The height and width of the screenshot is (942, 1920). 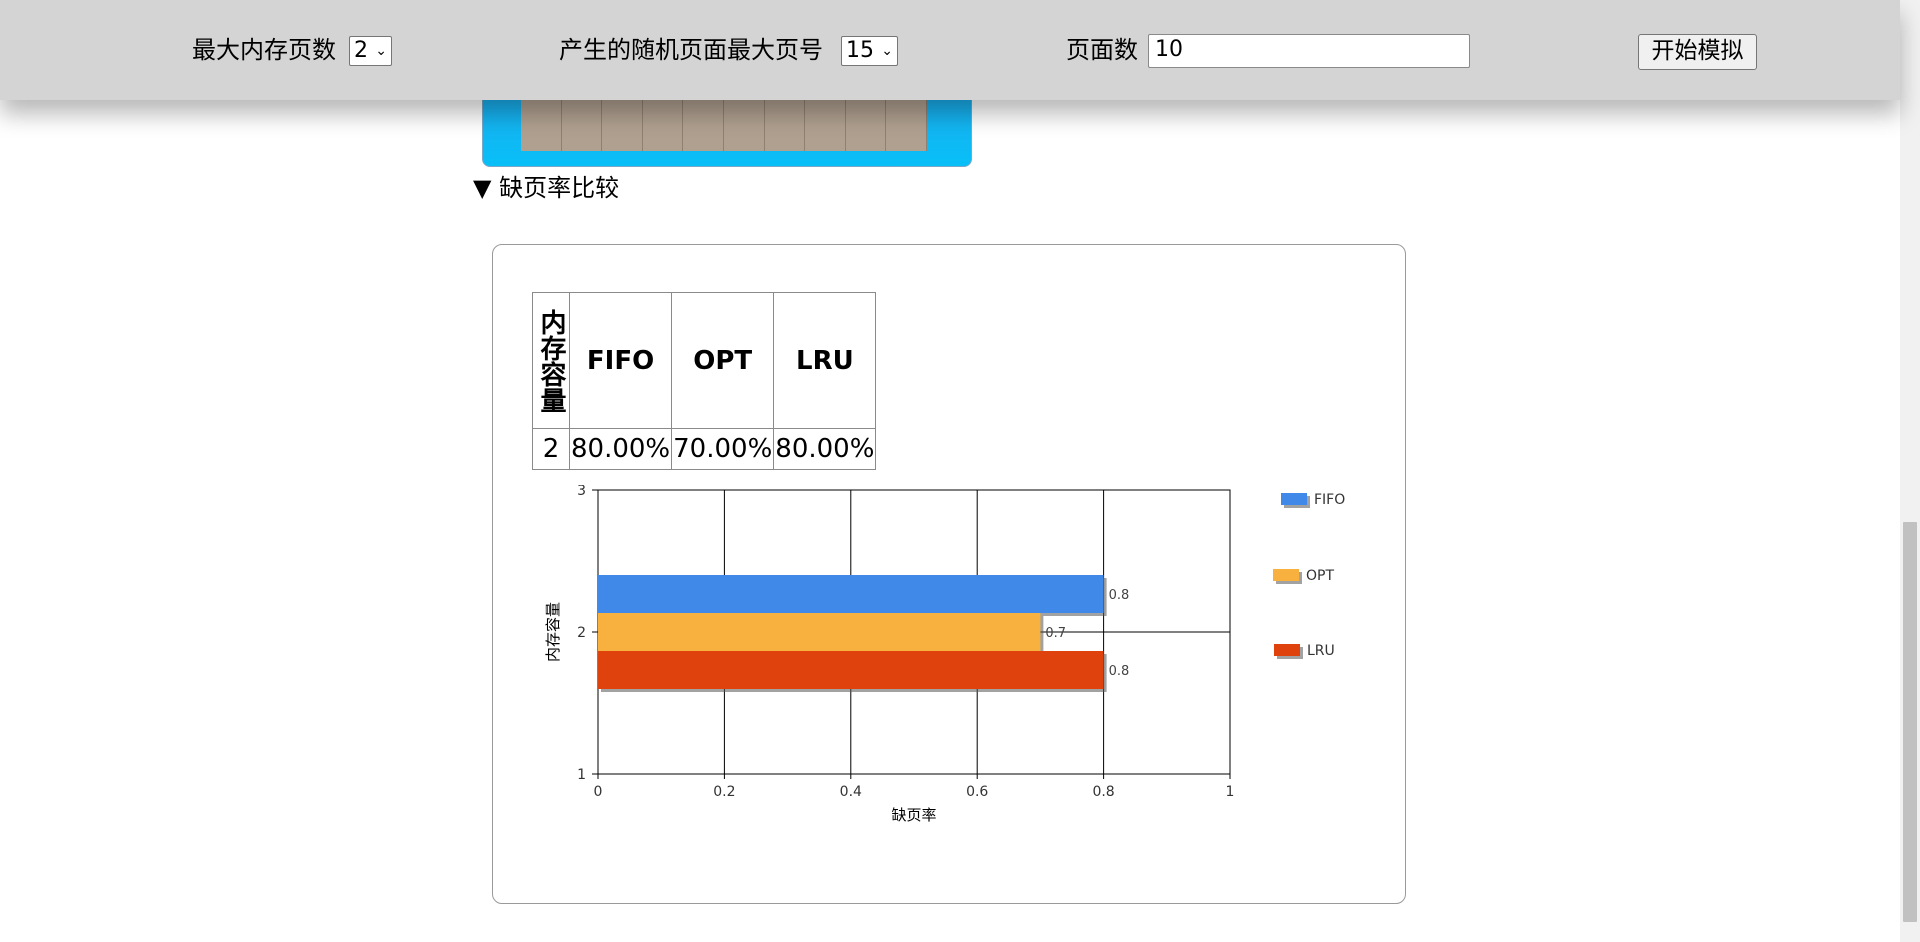 I want to click on x-tick-label: 0.6, so click(x=977, y=792).